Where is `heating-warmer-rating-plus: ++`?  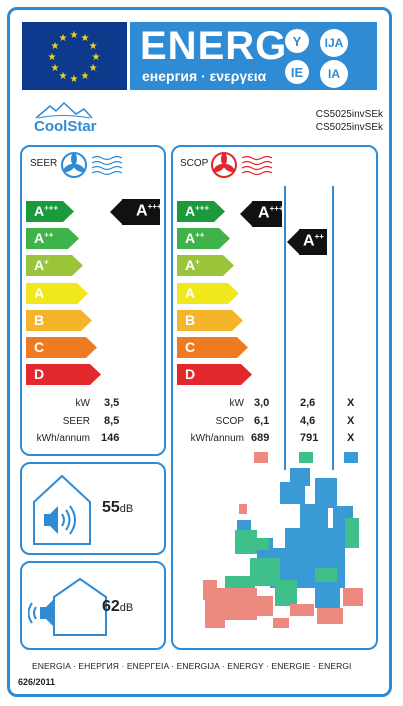 heating-warmer-rating-plus: ++ is located at coordinates (319, 236).